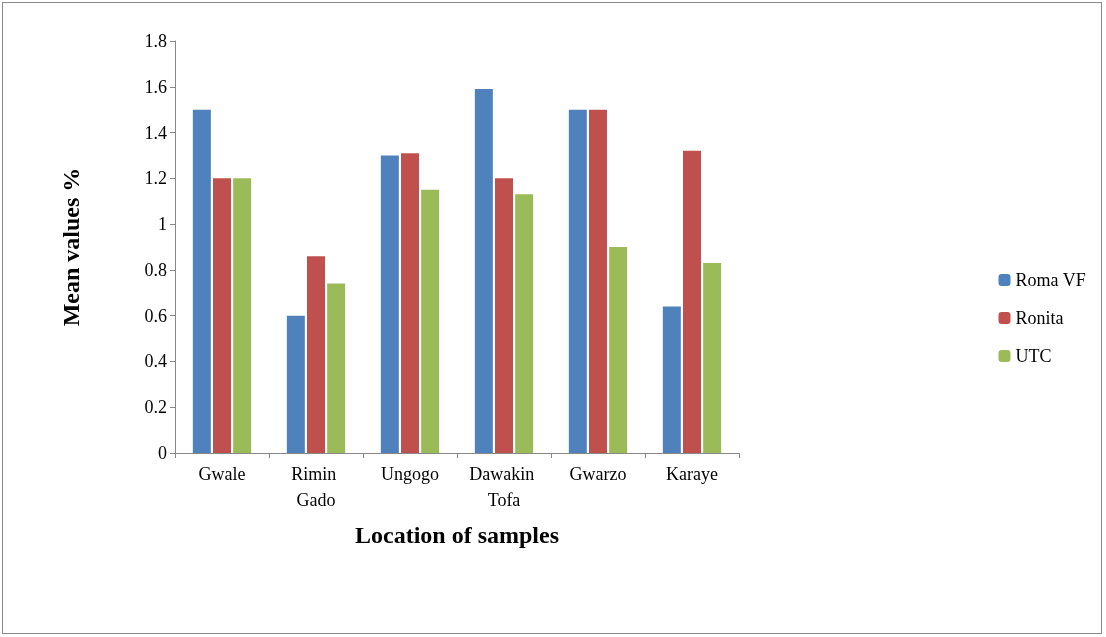  What do you see at coordinates (457, 535) in the screenshot?
I see `x-axis-title: Location of samples` at bounding box center [457, 535].